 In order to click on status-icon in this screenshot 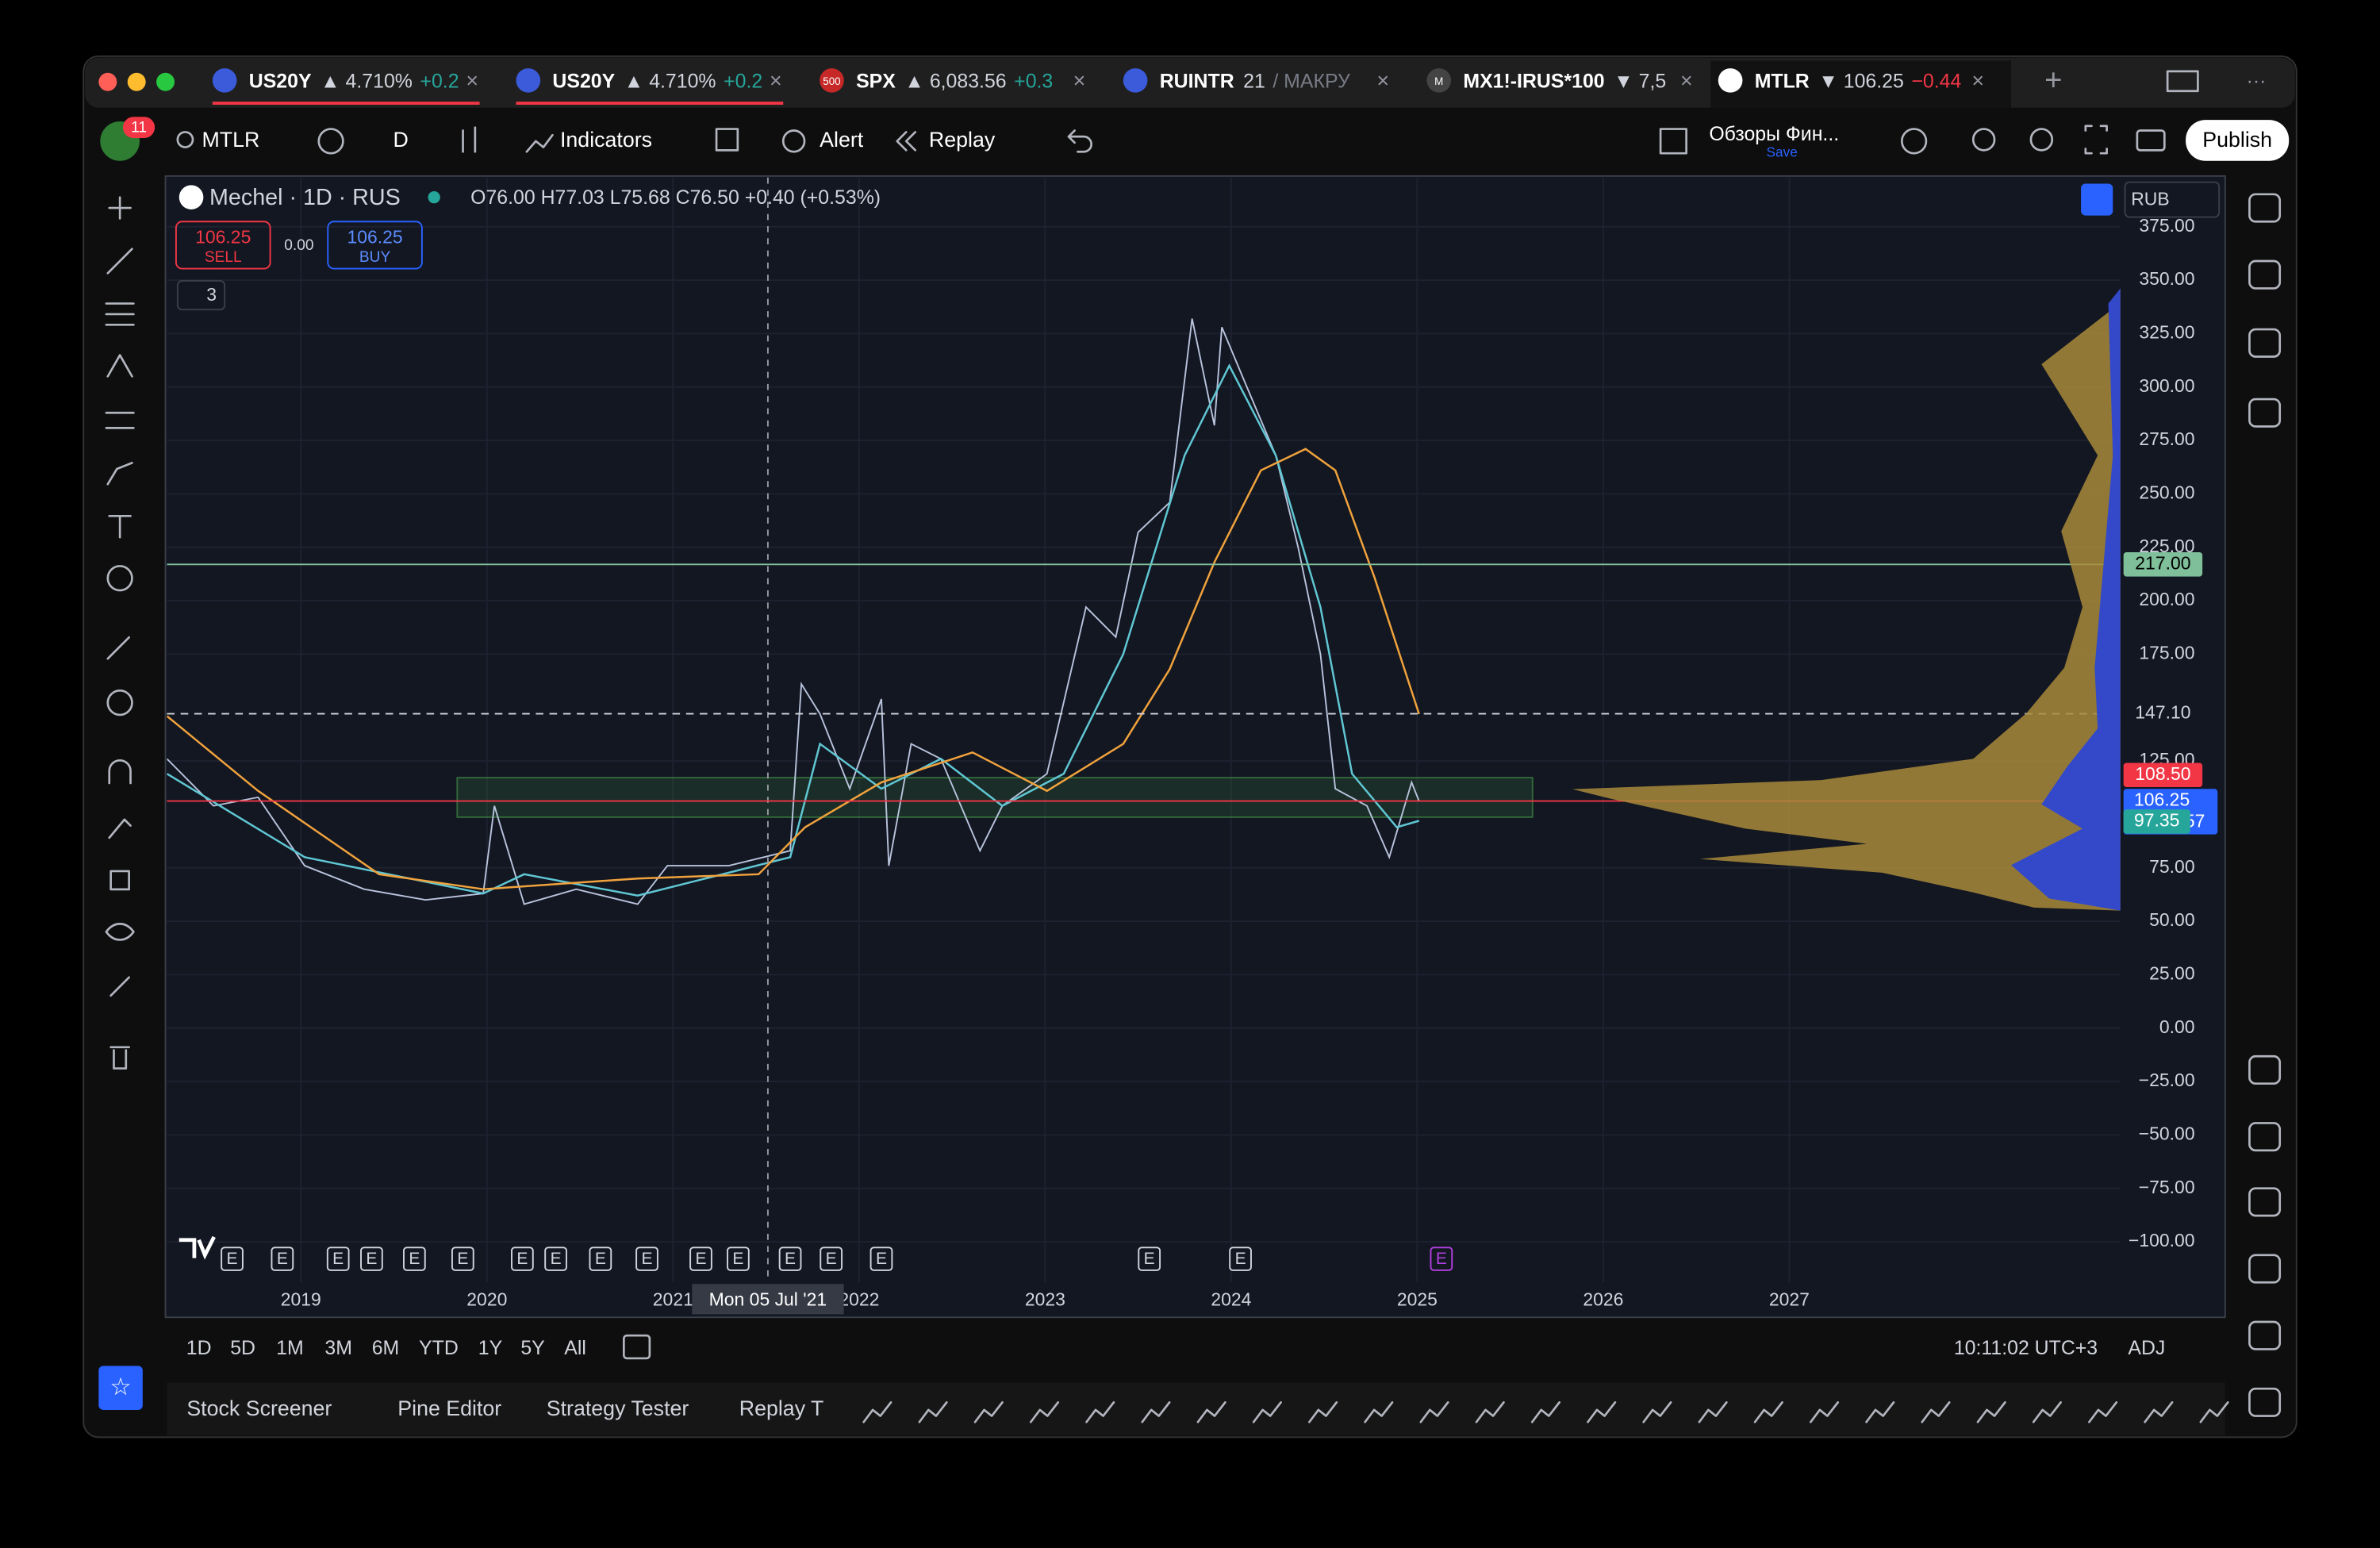, I will do `click(1914, 141)`.